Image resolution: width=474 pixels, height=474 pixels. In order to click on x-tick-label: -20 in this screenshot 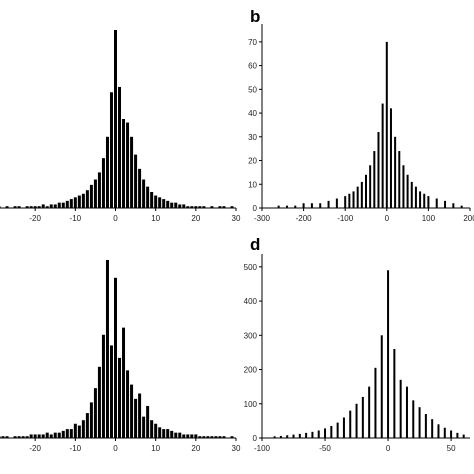, I will do `click(35, 218)`.